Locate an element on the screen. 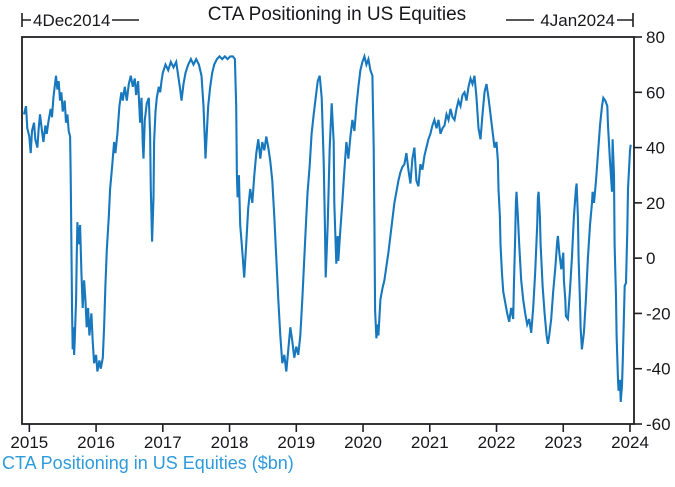 The image size is (675, 487). y-tick-label: 60 is located at coordinates (655, 92).